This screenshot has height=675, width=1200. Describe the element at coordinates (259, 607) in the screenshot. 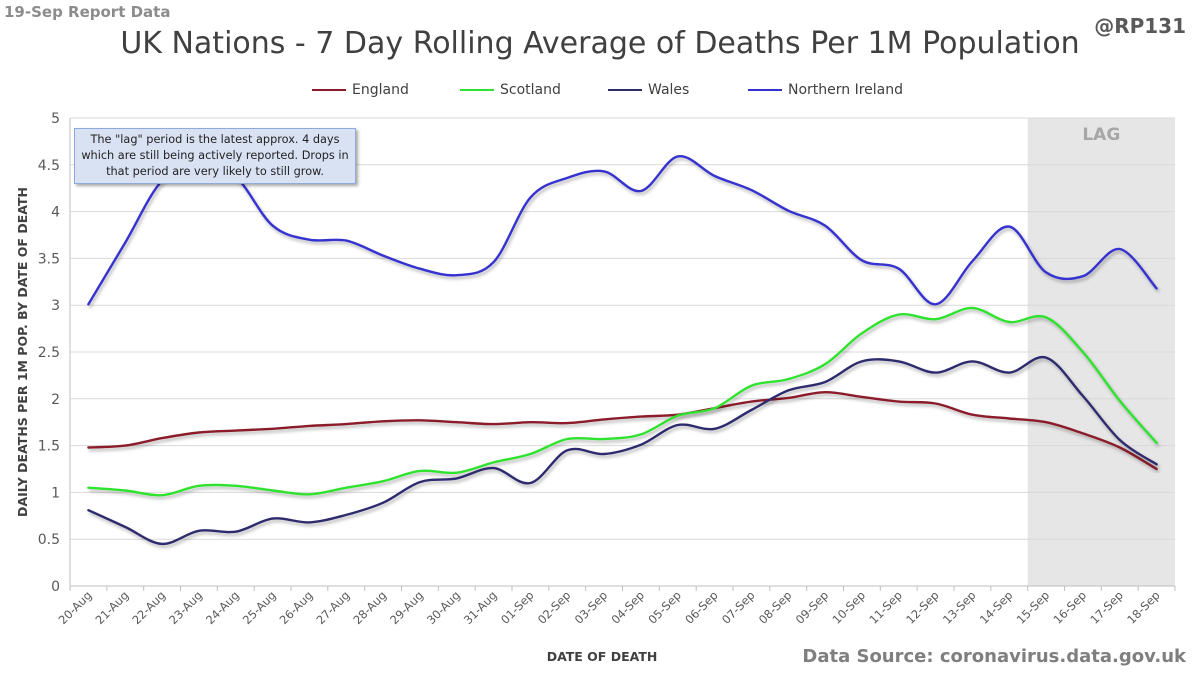

I see `x-tick-label: 25-Aug` at that location.